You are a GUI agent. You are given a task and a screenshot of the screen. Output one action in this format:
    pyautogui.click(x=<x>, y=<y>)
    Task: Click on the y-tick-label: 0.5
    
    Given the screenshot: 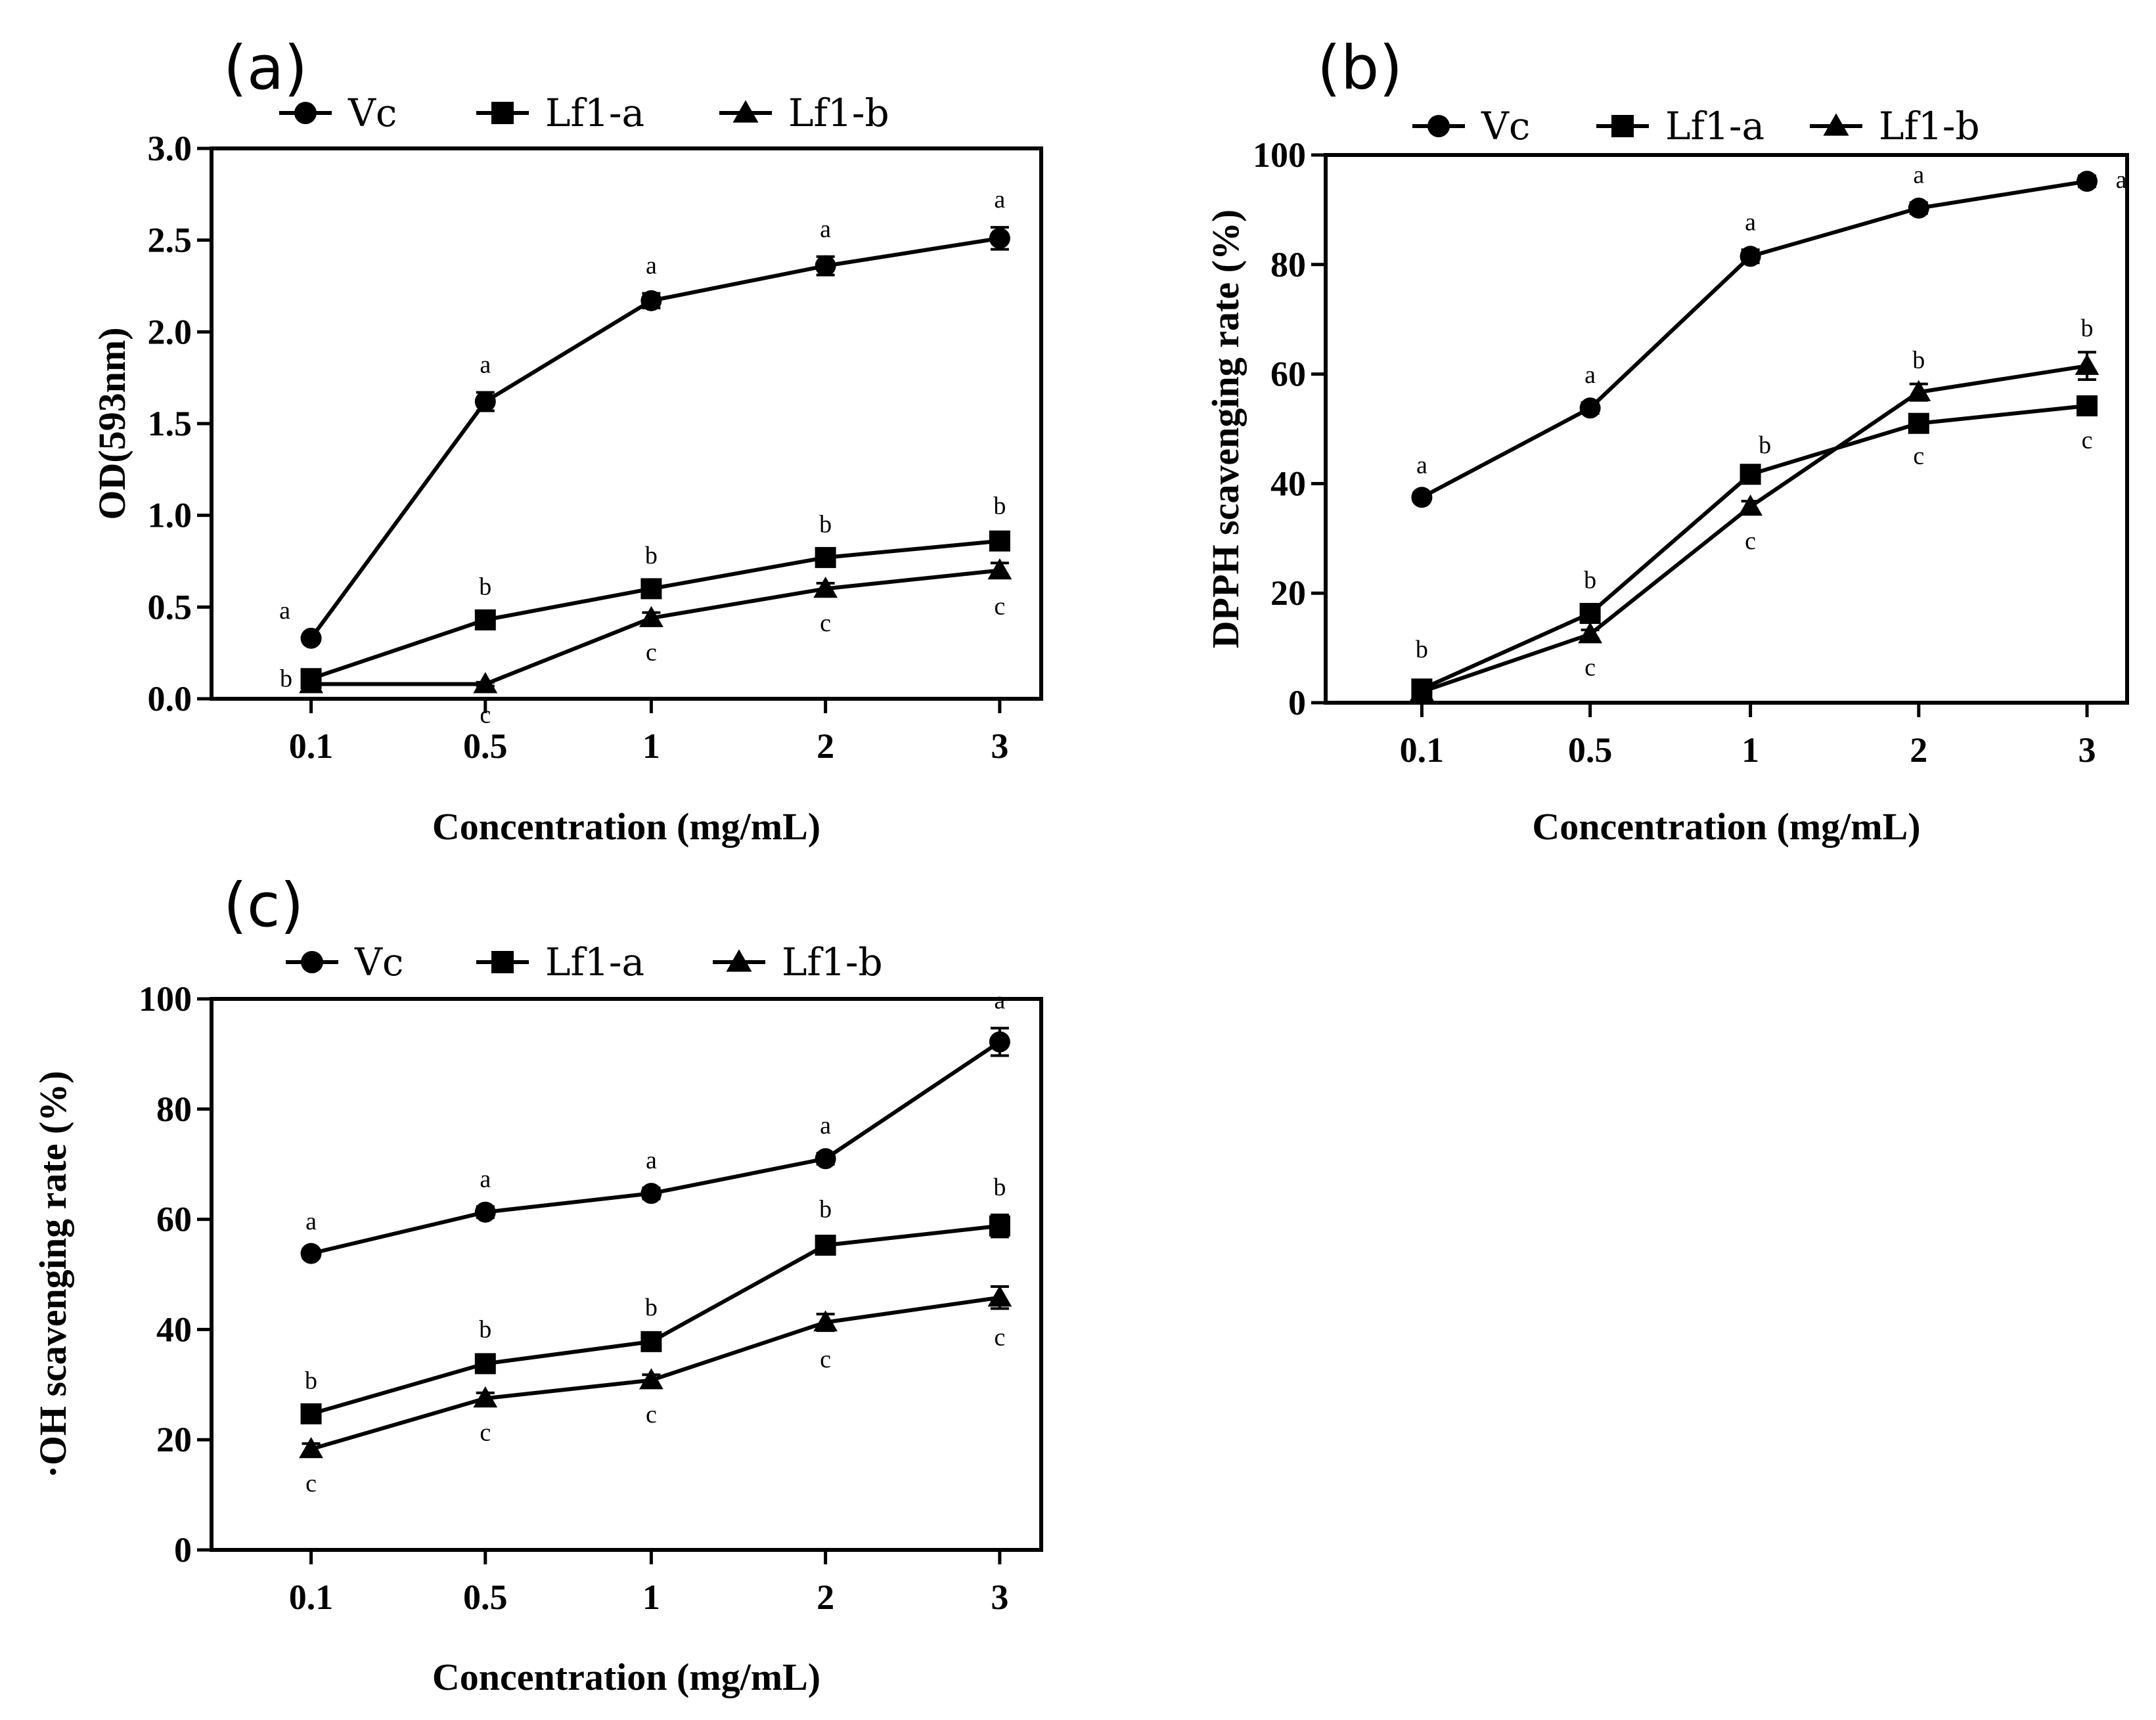 What is the action you would take?
    pyautogui.click(x=170, y=607)
    